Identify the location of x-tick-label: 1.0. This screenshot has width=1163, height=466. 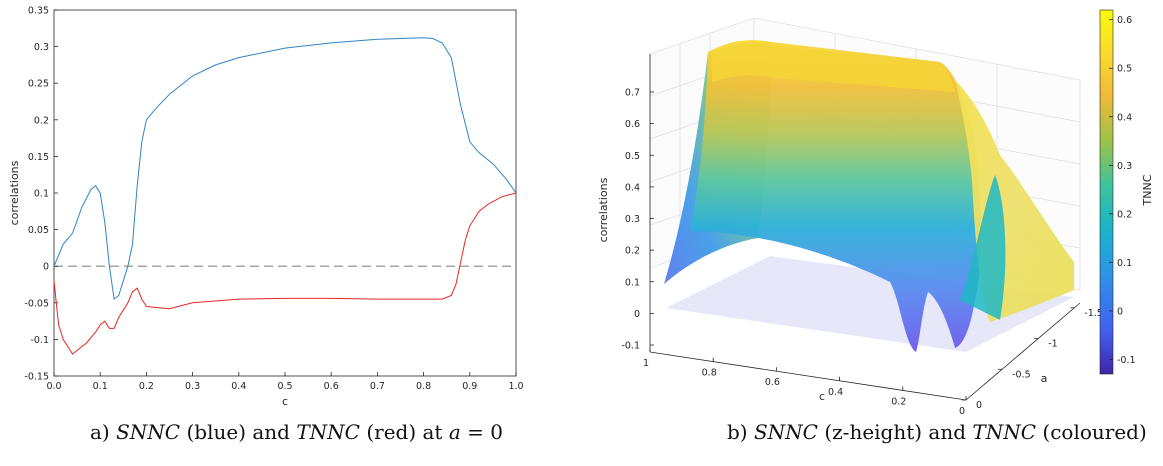
(515, 386).